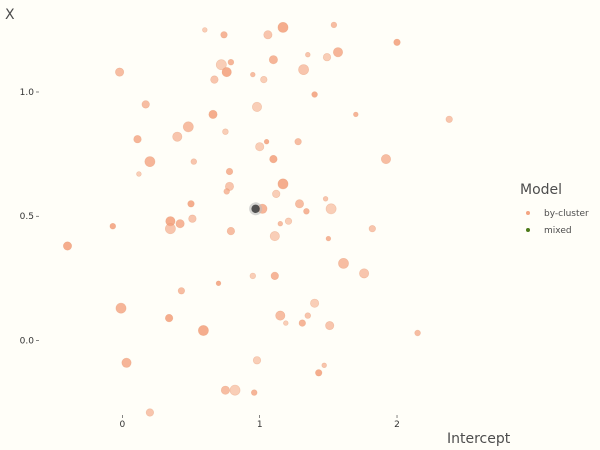 This screenshot has height=450, width=600. Describe the element at coordinates (397, 425) in the screenshot. I see `x-tick-label: 2` at that location.